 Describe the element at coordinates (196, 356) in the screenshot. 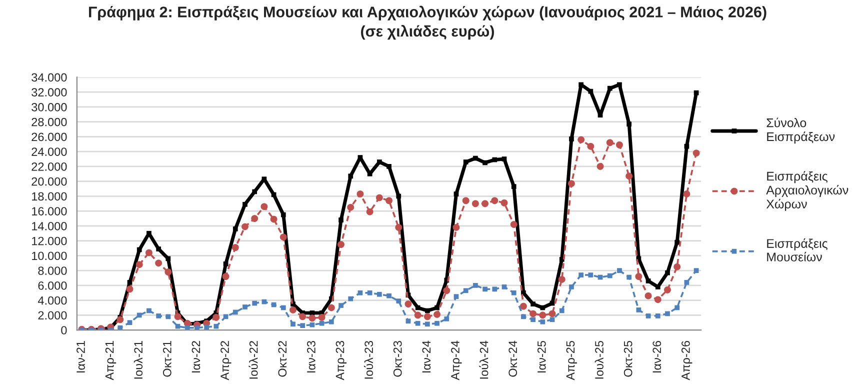

I see `x-tick-label: Ιαν-22` at that location.